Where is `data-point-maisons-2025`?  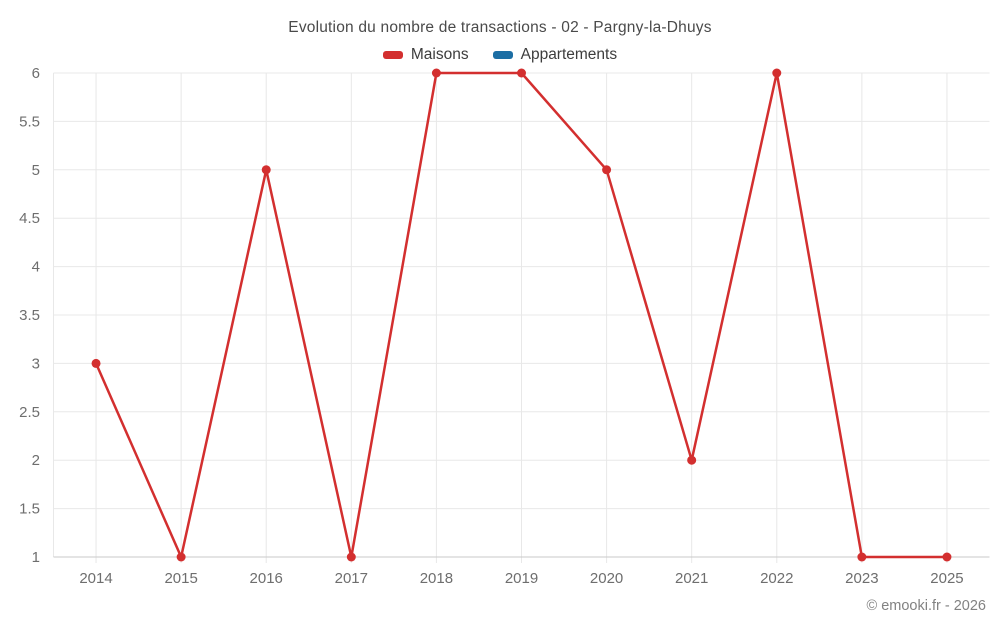
data-point-maisons-2025 is located at coordinates (947, 557).